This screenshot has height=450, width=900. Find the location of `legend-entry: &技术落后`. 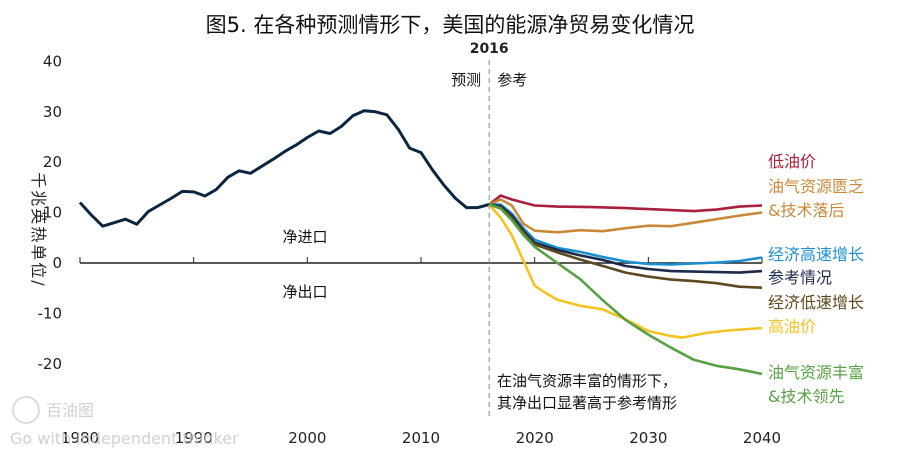

legend-entry: &技术落后 is located at coordinates (806, 210).